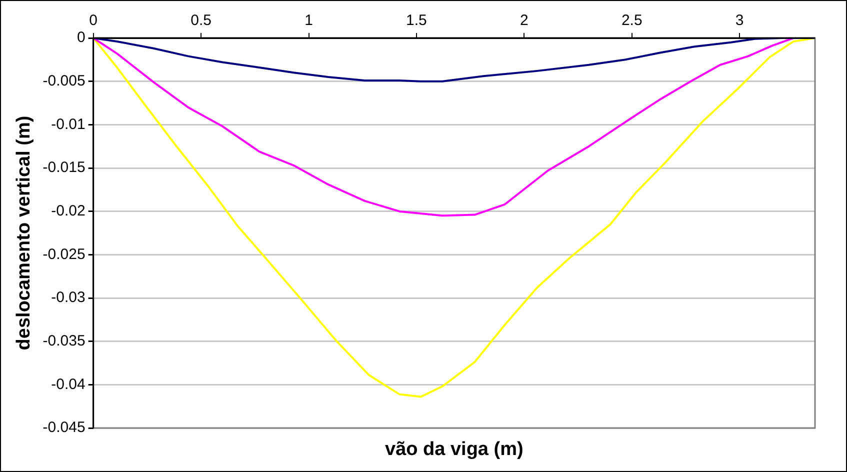  I want to click on x-tick-label: 3, so click(739, 21).